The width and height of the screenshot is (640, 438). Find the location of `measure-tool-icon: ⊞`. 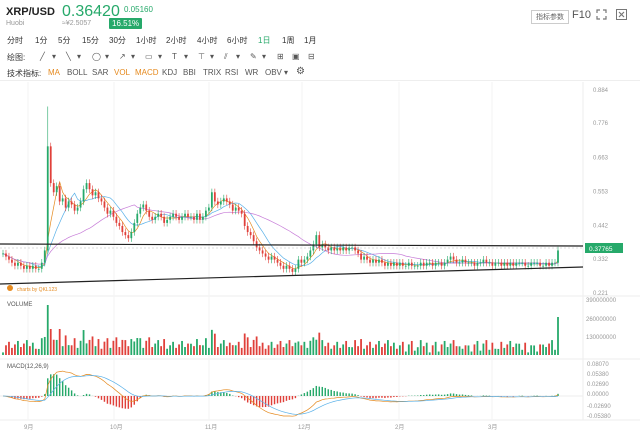

measure-tool-icon: ⊞ is located at coordinates (280, 56).